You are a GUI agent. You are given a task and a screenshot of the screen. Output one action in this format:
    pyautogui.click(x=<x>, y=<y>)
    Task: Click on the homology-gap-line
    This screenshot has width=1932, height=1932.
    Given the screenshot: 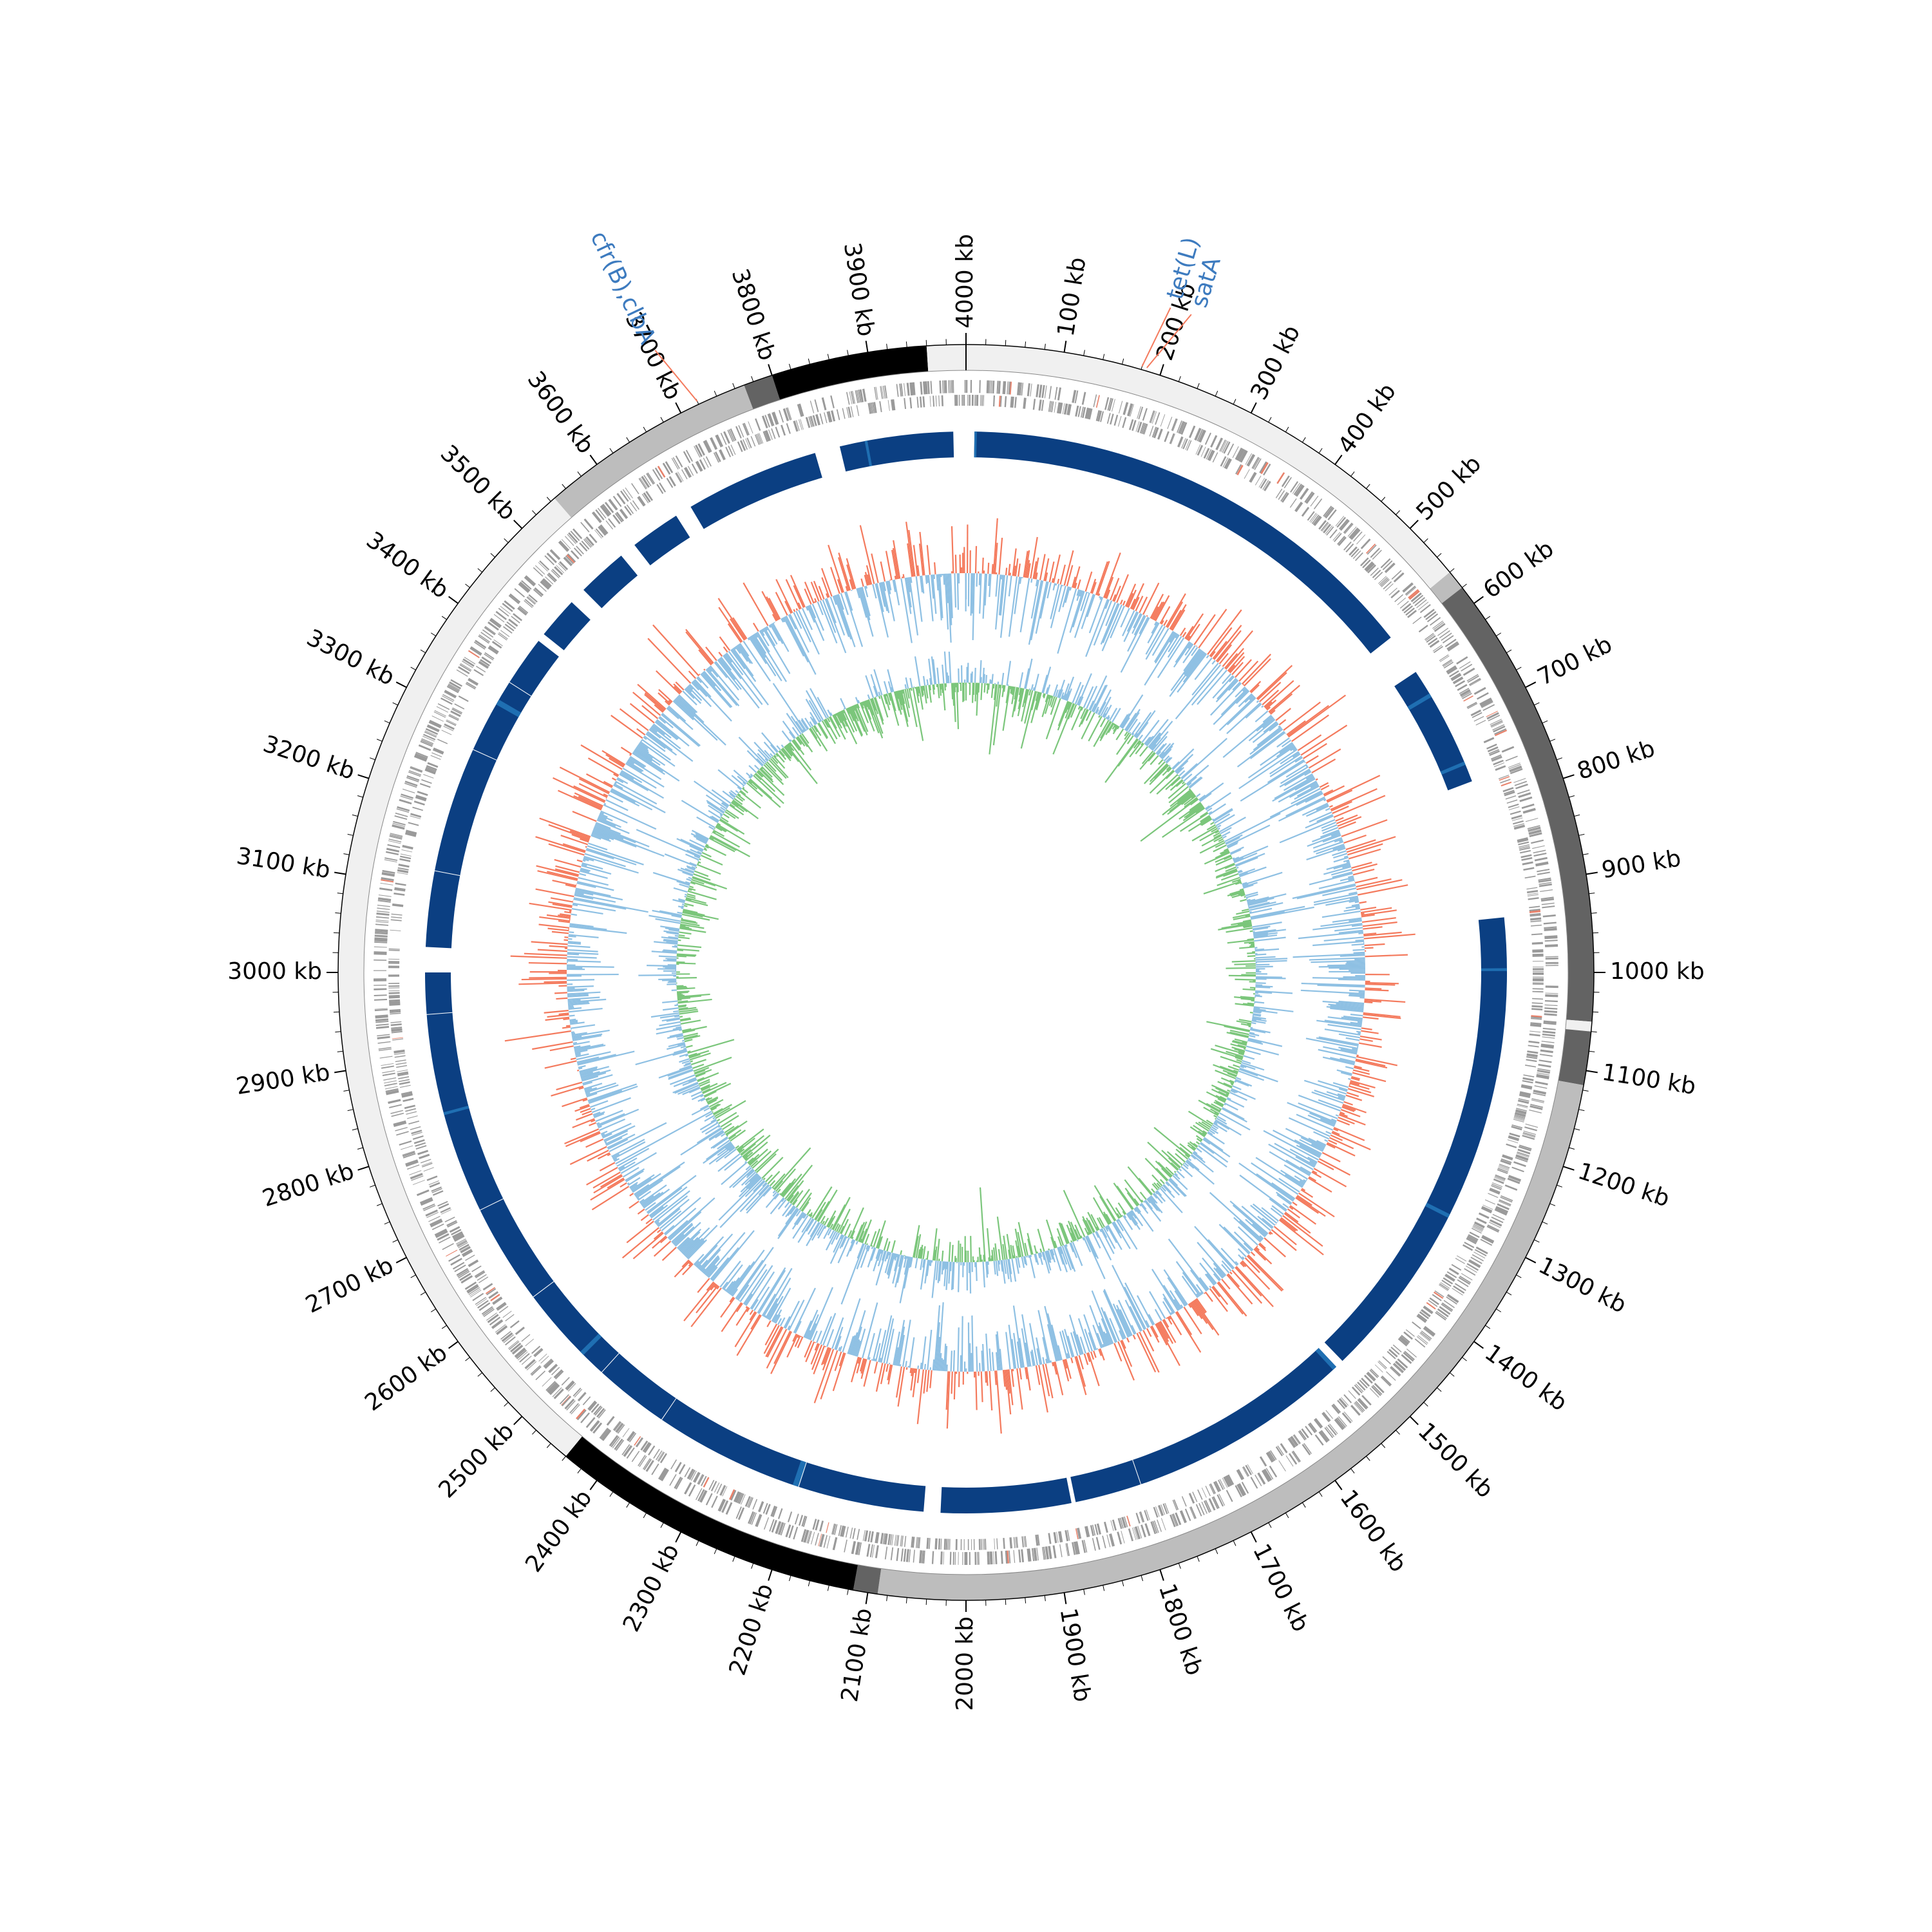 What is the action you would take?
    pyautogui.click(x=669, y=1409)
    